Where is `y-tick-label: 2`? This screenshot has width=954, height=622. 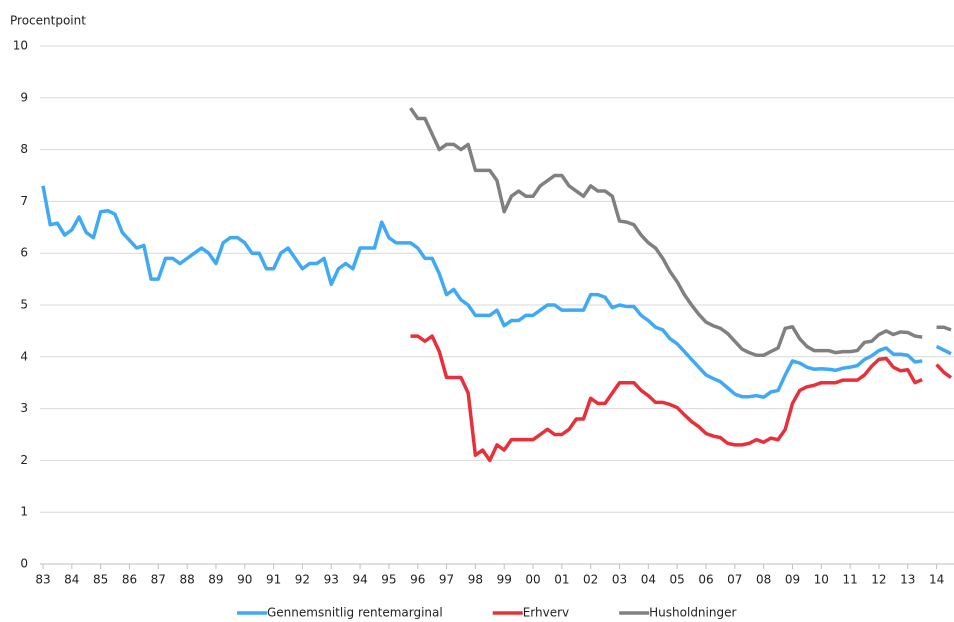
y-tick-label: 2 is located at coordinates (24, 460).